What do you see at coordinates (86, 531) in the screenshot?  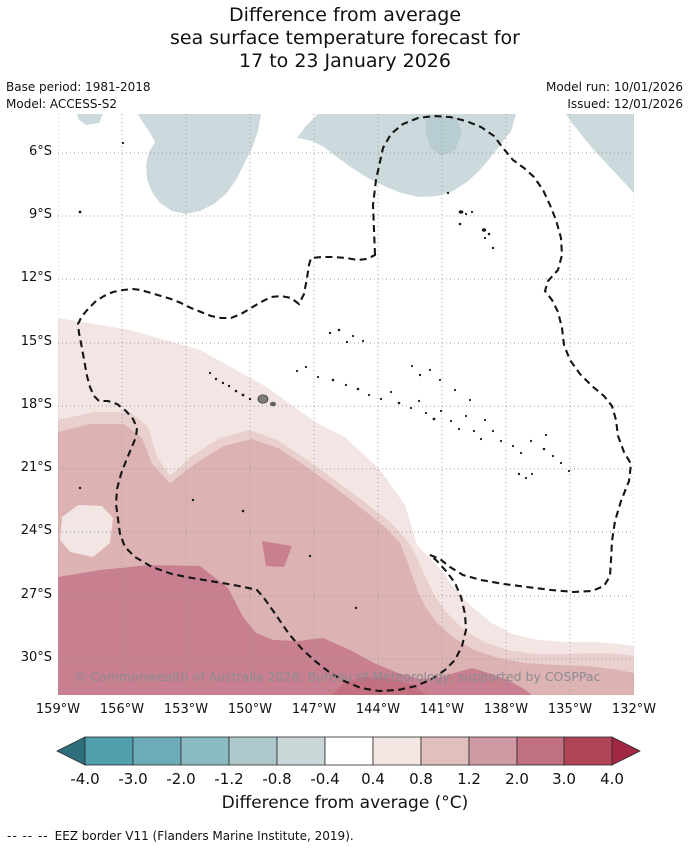 I see `warm-inner-light-pocket` at bounding box center [86, 531].